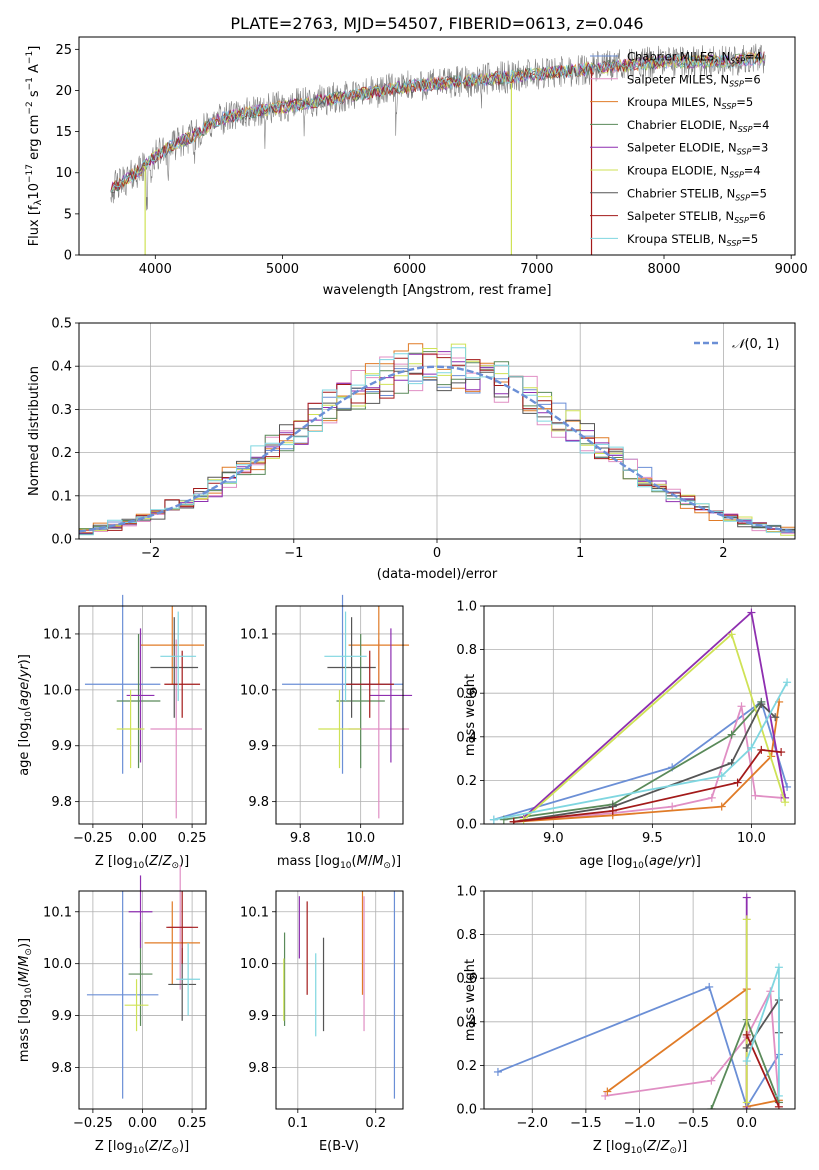 Image resolution: width=819 pixels, height=1170 pixels. Describe the element at coordinates (536, 269) in the screenshot. I see `tick-label-x: 7000` at that location.